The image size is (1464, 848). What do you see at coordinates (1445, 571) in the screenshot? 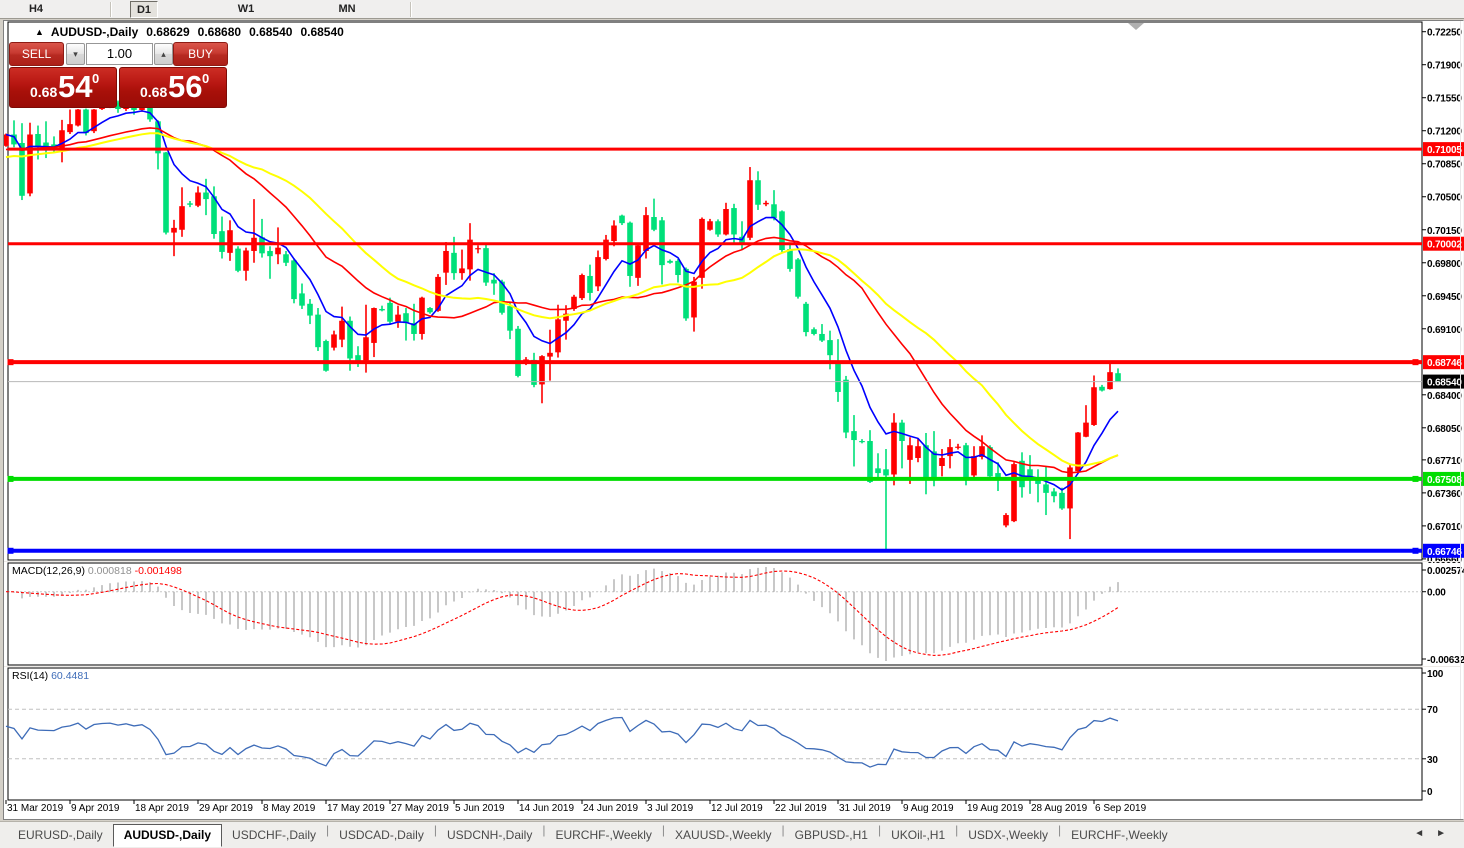
I see `macd-max-label: 0.002574` at bounding box center [1445, 571].